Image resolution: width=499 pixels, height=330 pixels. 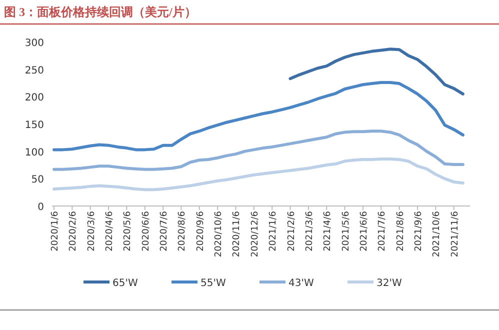 I want to click on legend-label: 55'W, so click(x=213, y=283).